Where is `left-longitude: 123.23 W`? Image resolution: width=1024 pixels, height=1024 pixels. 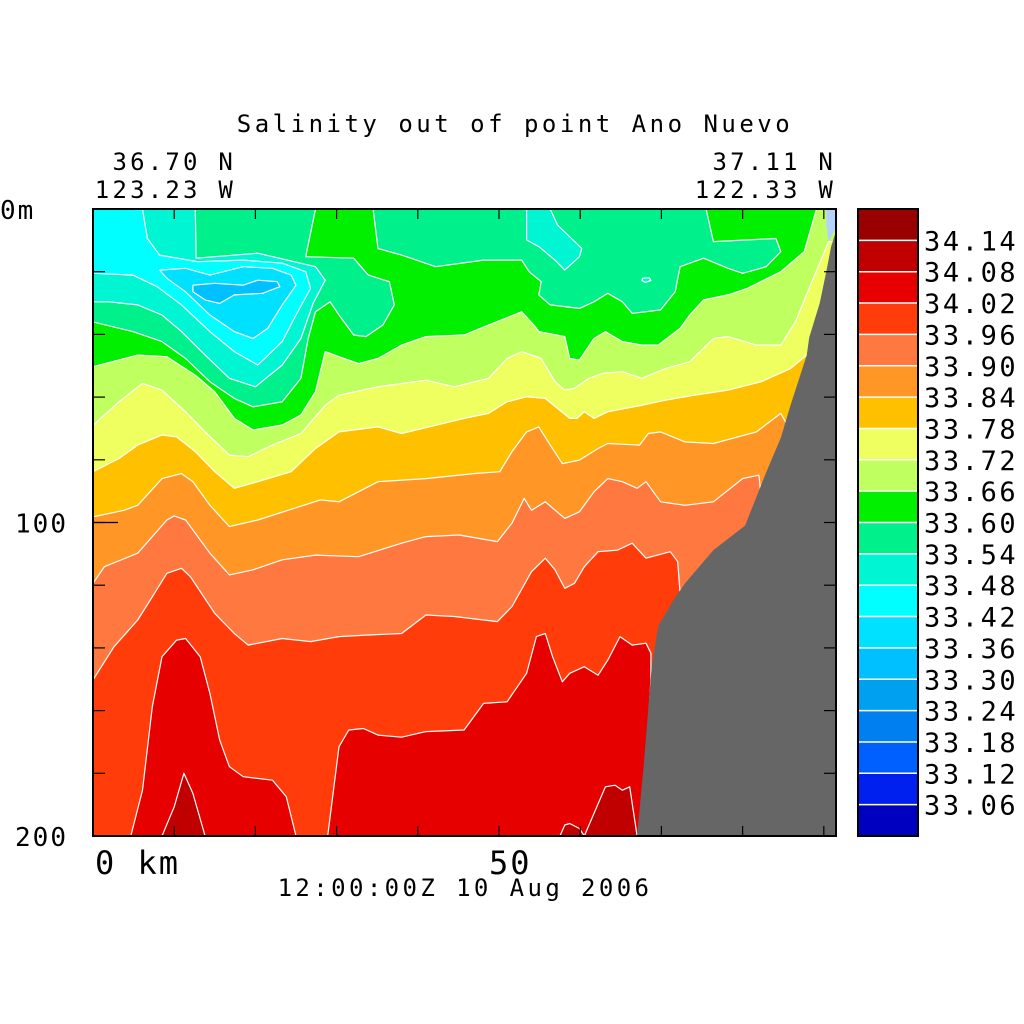
left-longitude: 123.23 W is located at coordinates (165, 190).